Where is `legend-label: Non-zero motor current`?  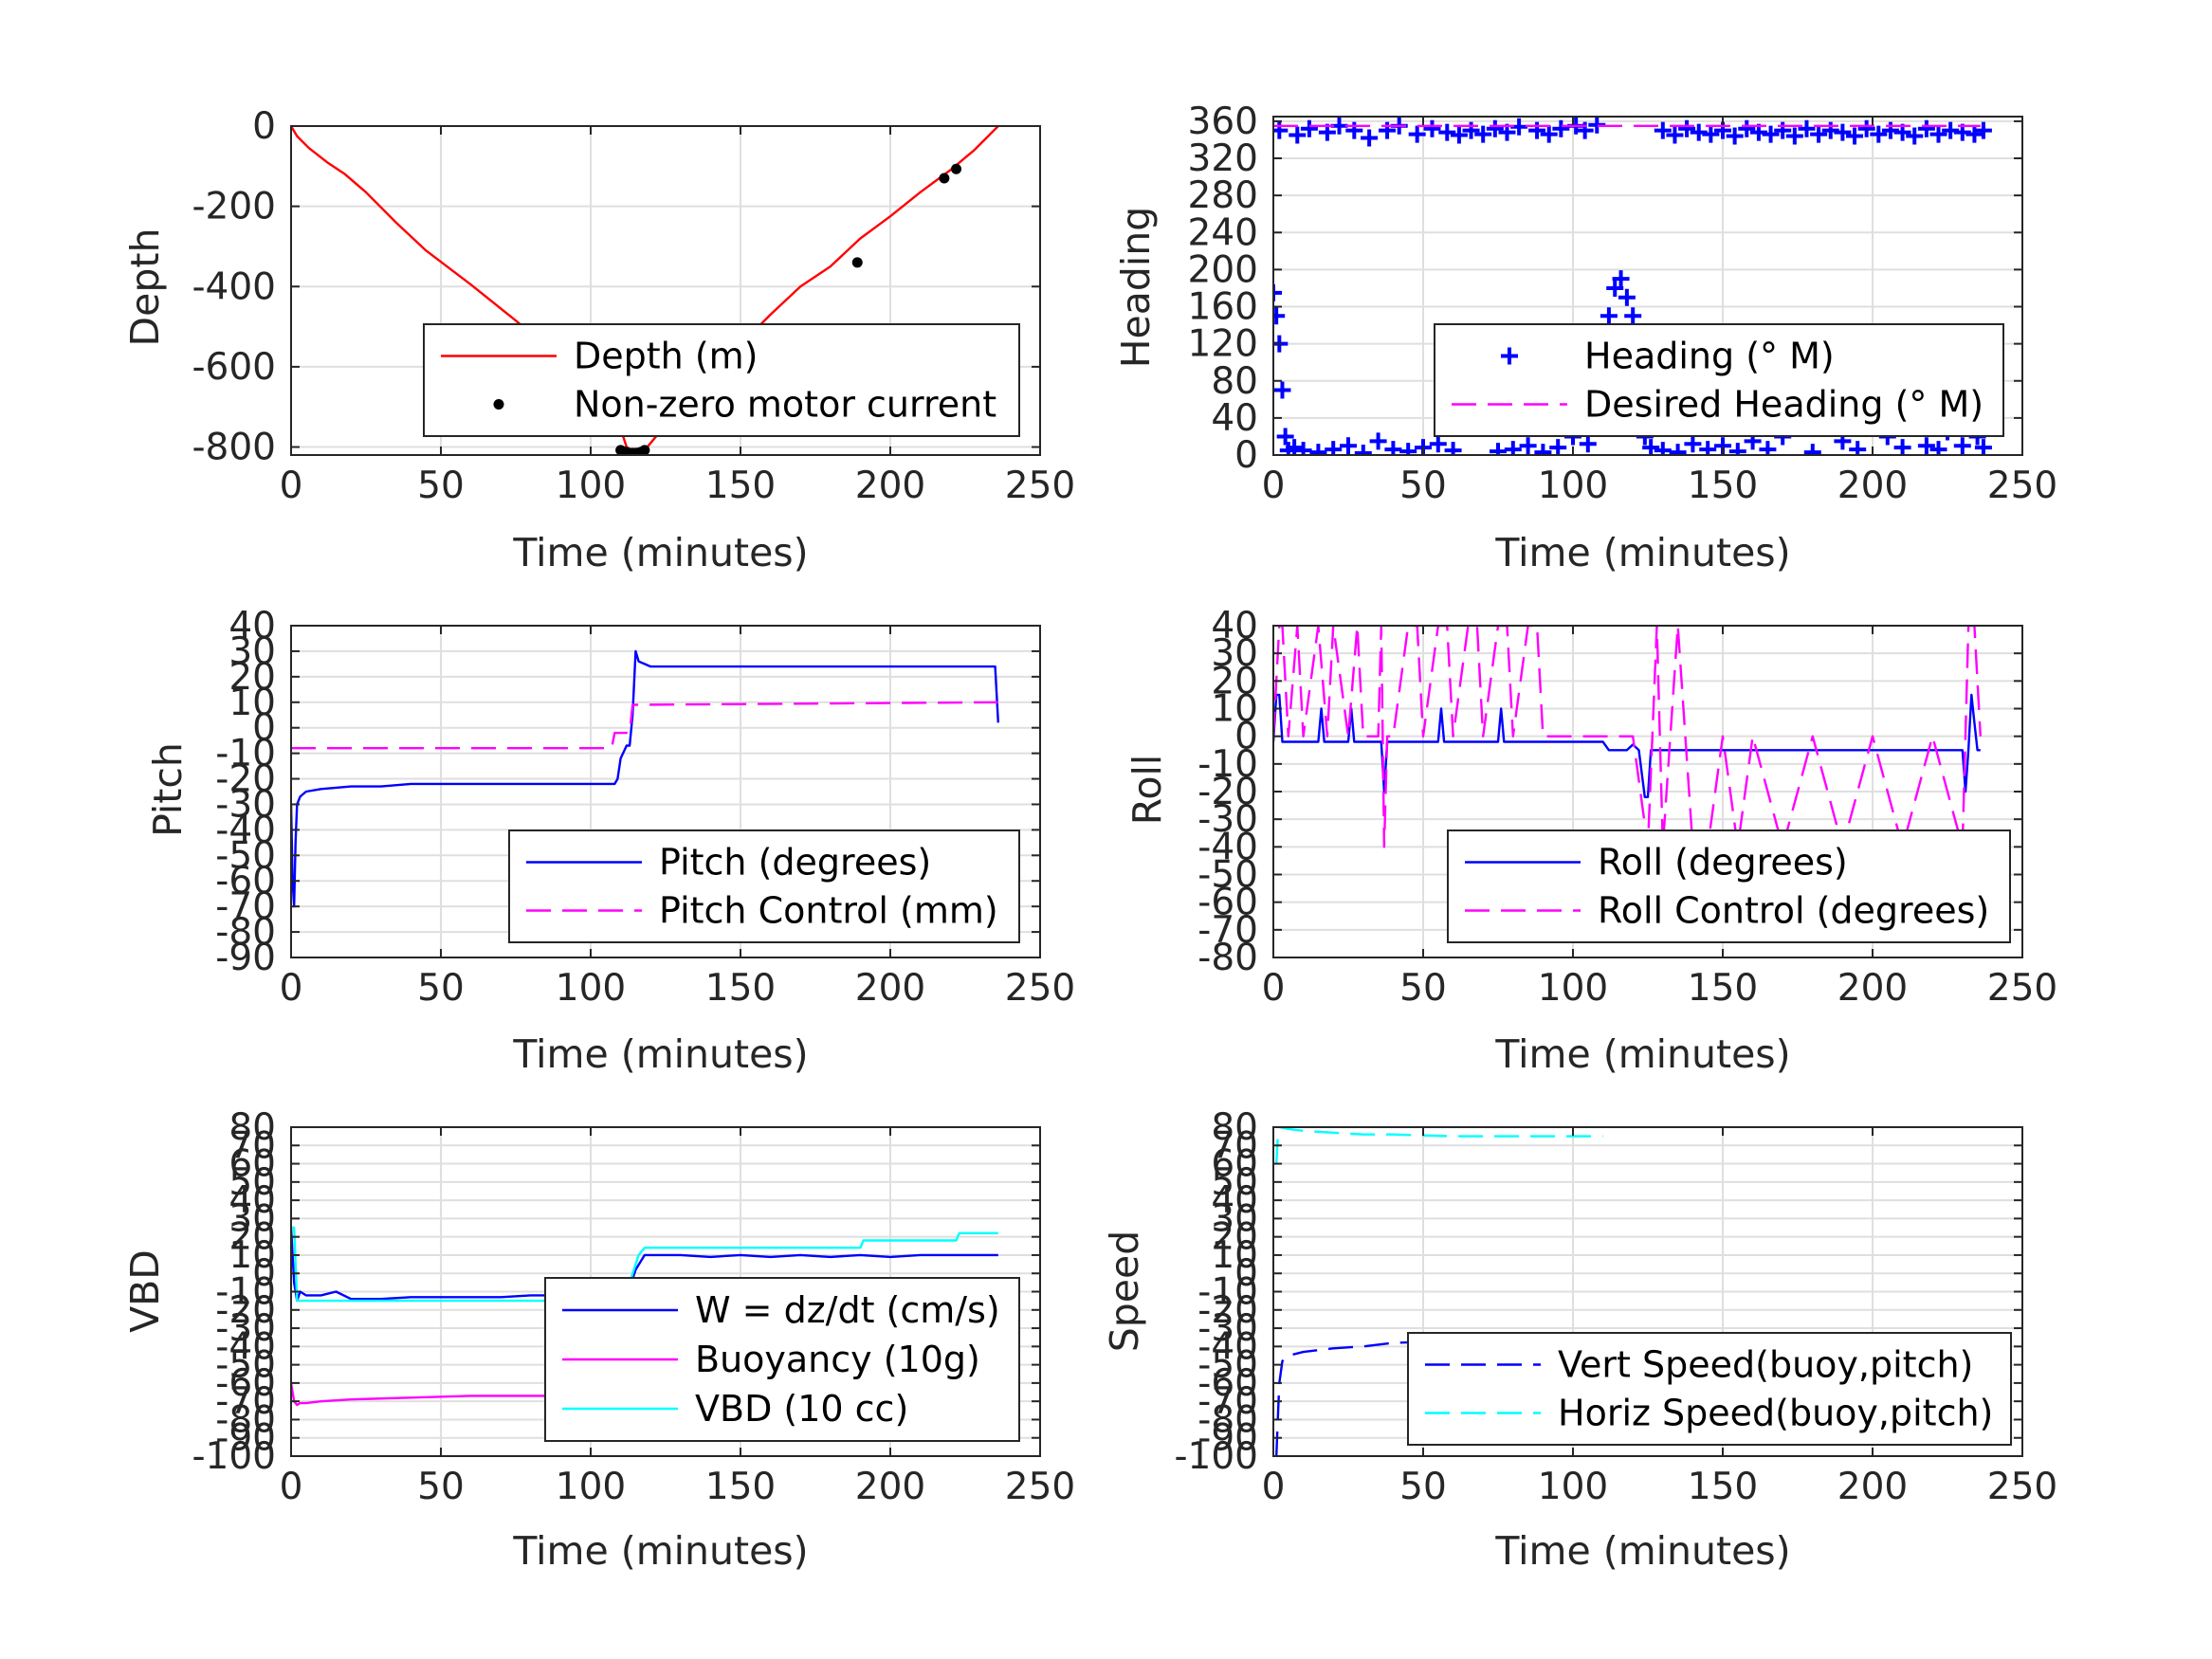
legend-label: Non-zero motor current is located at coordinates (785, 405).